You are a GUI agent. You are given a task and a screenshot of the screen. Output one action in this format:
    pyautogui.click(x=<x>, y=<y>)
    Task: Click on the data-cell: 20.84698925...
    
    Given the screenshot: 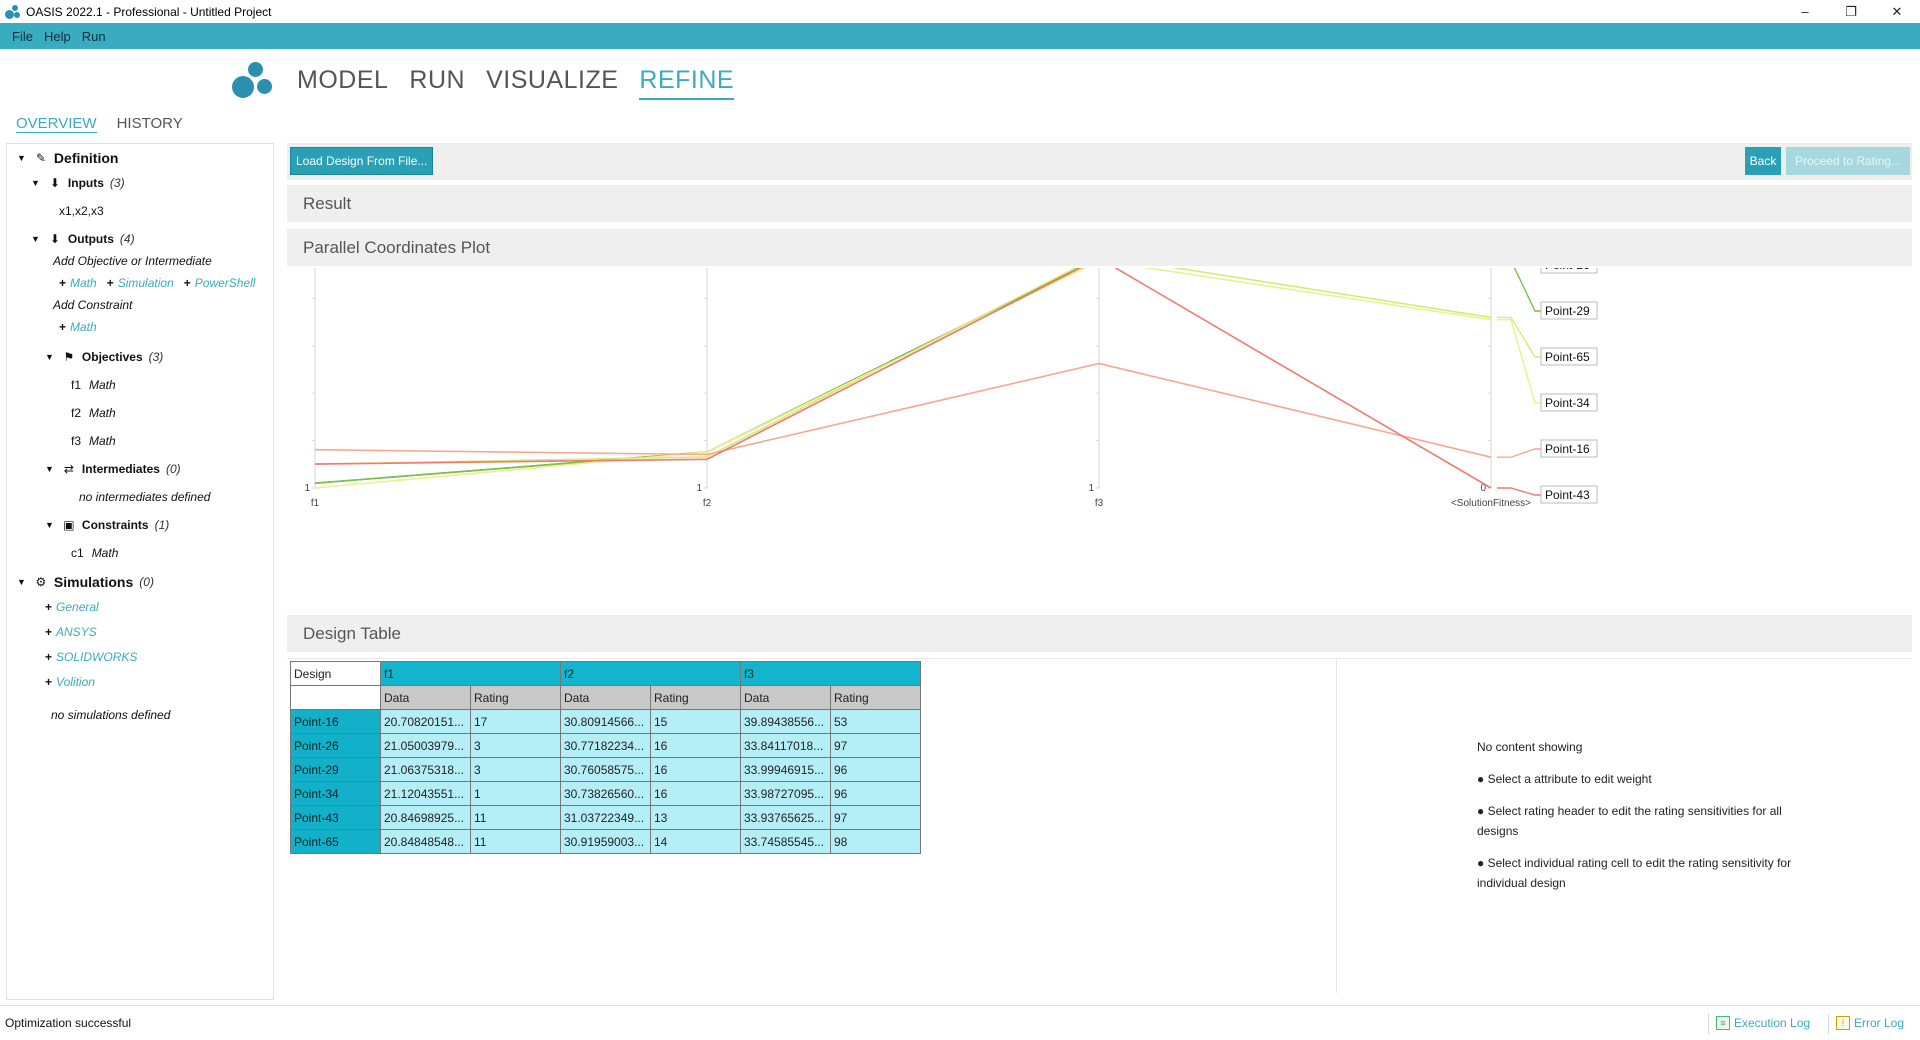 What is the action you would take?
    pyautogui.click(x=425, y=817)
    